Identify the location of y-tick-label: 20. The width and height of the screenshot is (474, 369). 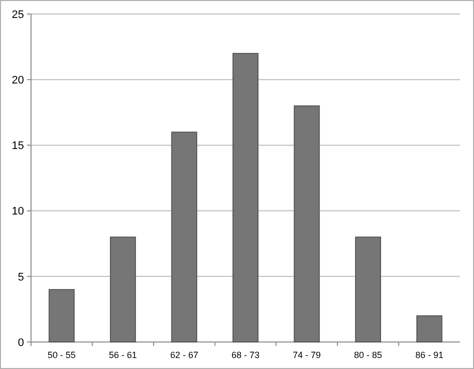
(18, 80).